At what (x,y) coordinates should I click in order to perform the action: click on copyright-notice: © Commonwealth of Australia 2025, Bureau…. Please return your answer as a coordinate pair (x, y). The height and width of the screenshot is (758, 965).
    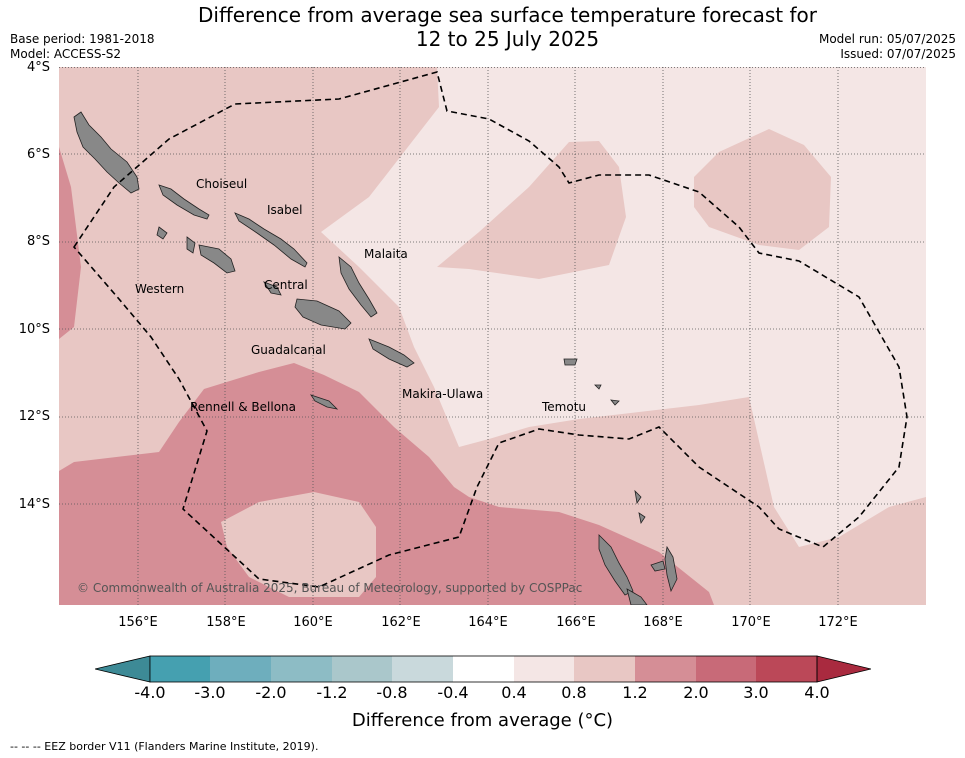
    Looking at the image, I should click on (329, 588).